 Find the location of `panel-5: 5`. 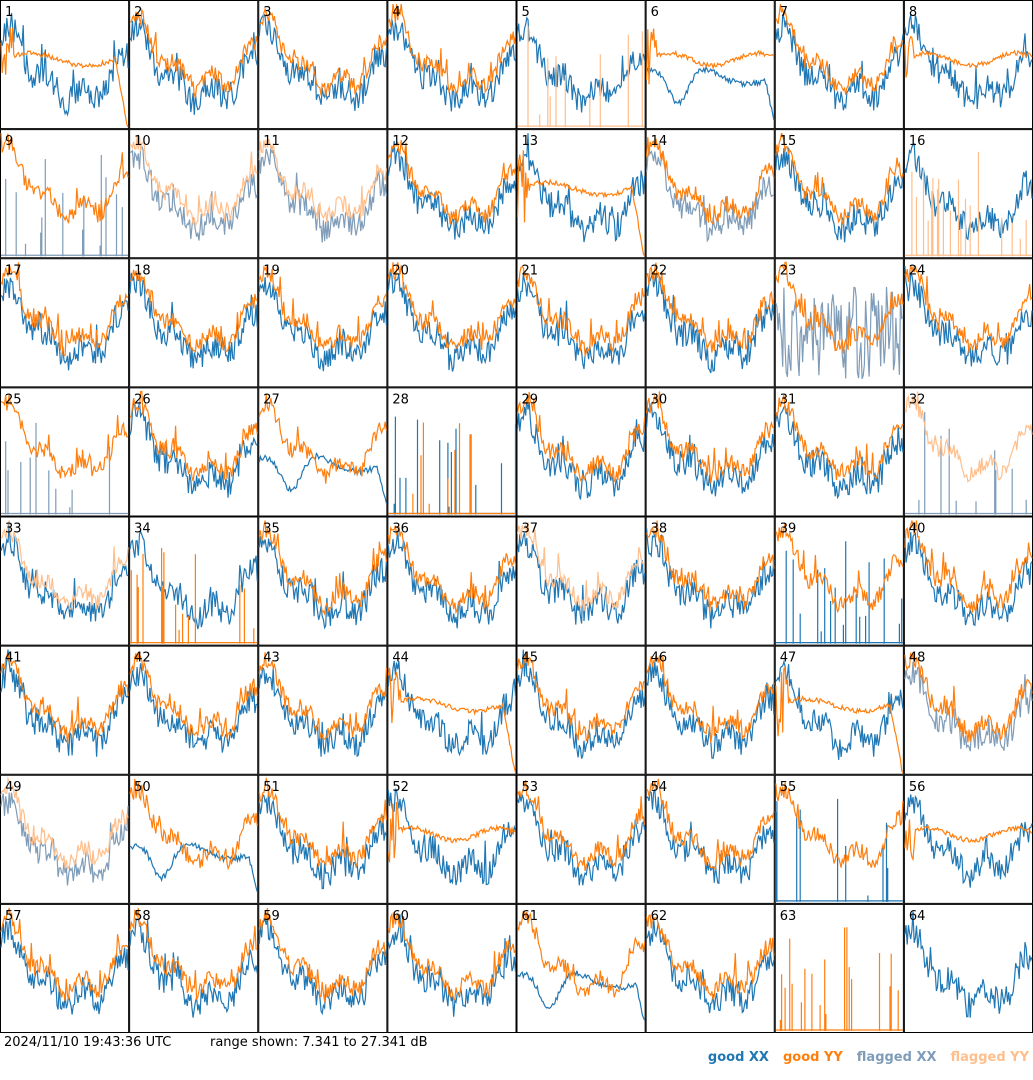

panel-5: 5 is located at coordinates (581, 65).